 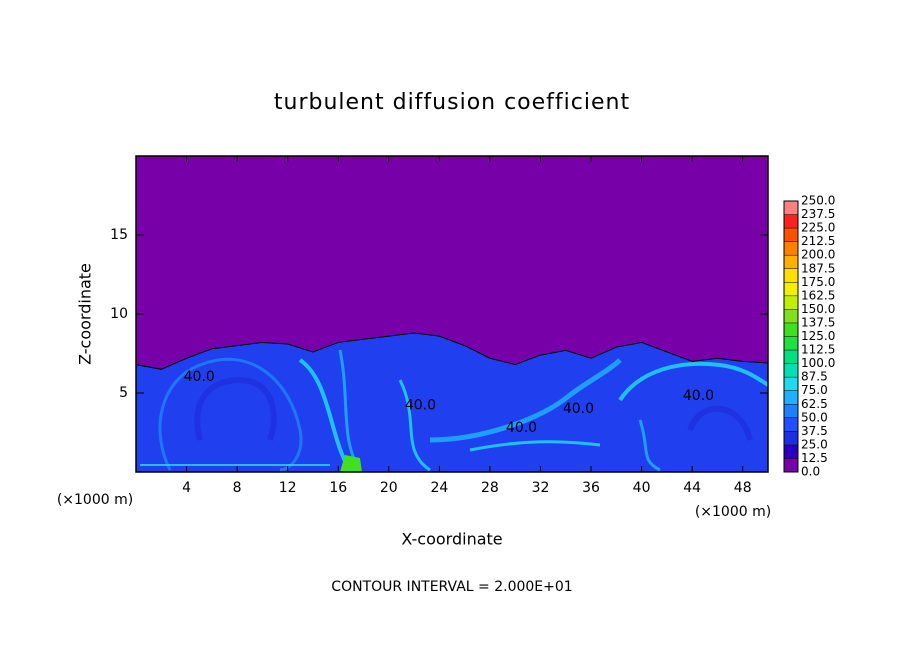 I want to click on colorbar-label: 0.0, so click(x=810, y=472).